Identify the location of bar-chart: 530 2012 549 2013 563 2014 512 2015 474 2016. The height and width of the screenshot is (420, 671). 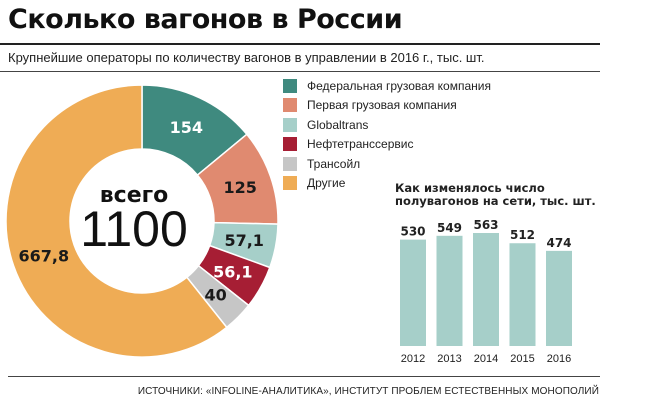
(486, 291).